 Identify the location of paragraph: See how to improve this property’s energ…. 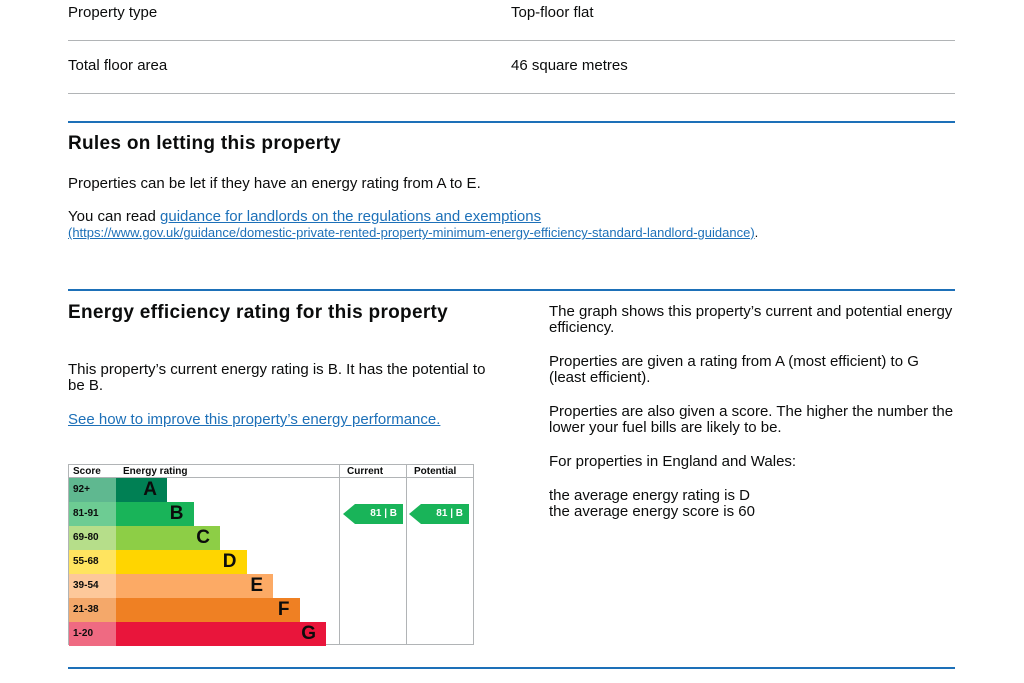
(268, 420).